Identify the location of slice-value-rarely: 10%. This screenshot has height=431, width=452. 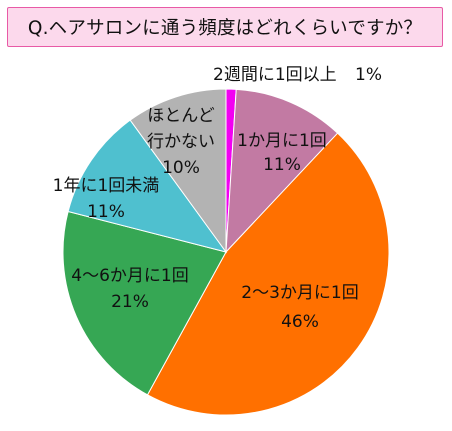
(181, 168).